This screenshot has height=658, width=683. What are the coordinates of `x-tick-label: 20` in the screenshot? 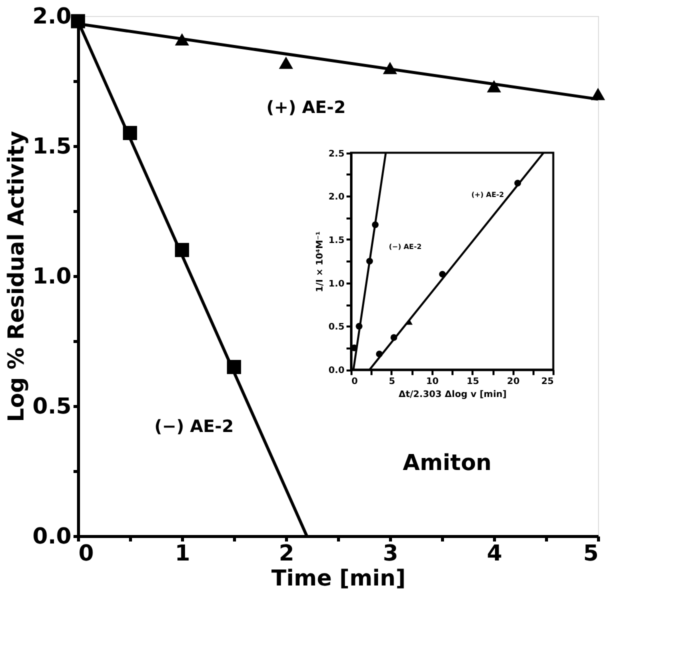 It's located at (513, 382).